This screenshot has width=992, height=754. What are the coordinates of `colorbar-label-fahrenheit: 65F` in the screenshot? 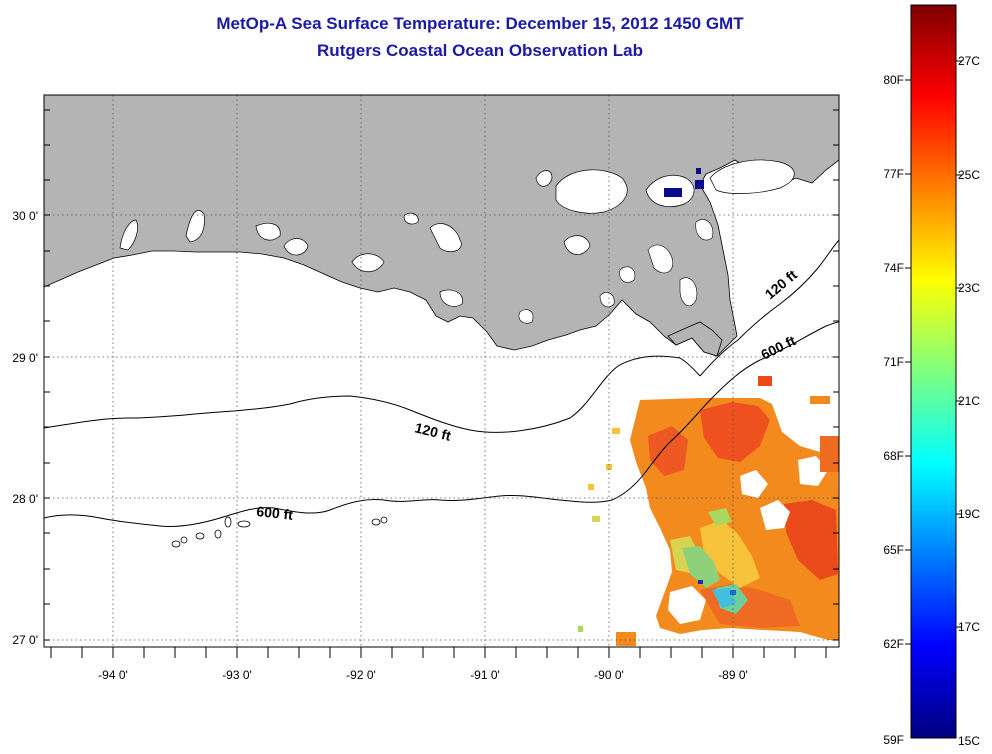 It's located at (893, 550).